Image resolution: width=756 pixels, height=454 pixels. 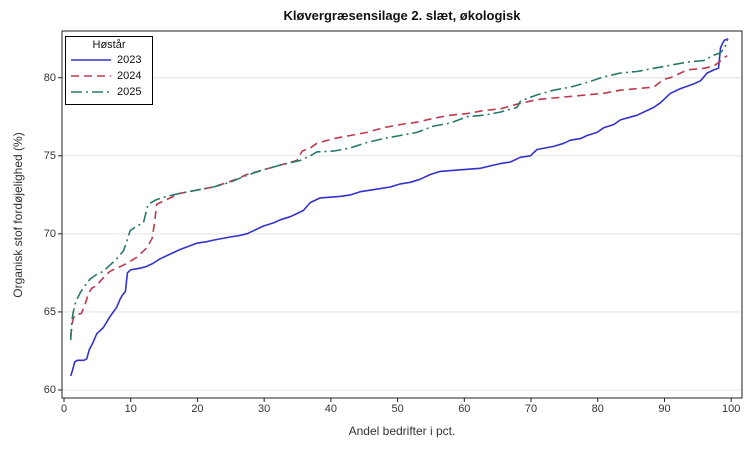 I want to click on legend-label: 2023, so click(x=129, y=60).